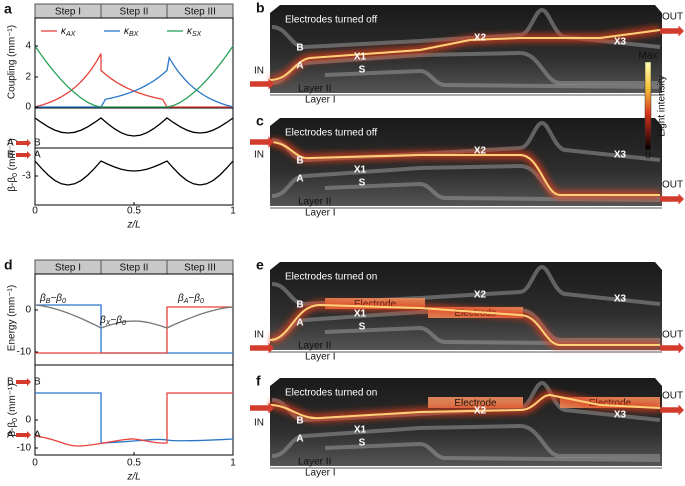 This screenshot has height=486, width=685. What do you see at coordinates (134, 156) in the screenshot?
I see `plot-frame` at bounding box center [134, 156].